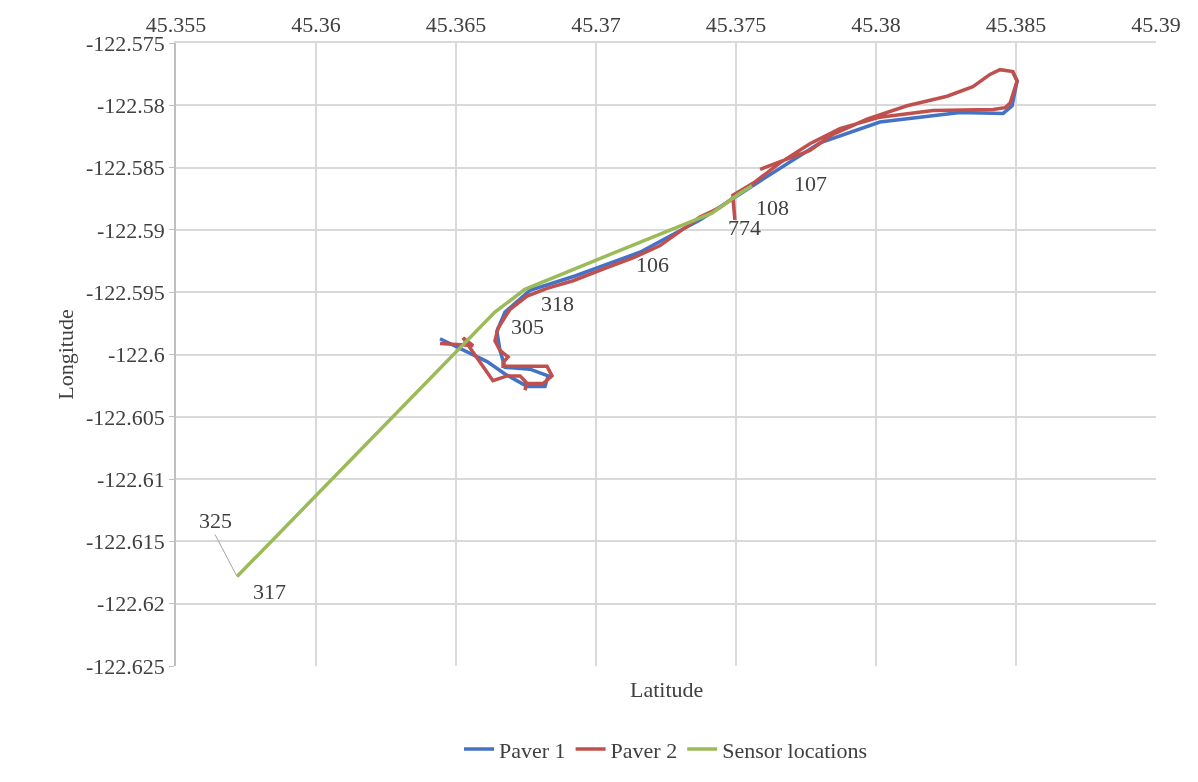  I want to click on y-tick-label: -122.62, so click(131, 604).